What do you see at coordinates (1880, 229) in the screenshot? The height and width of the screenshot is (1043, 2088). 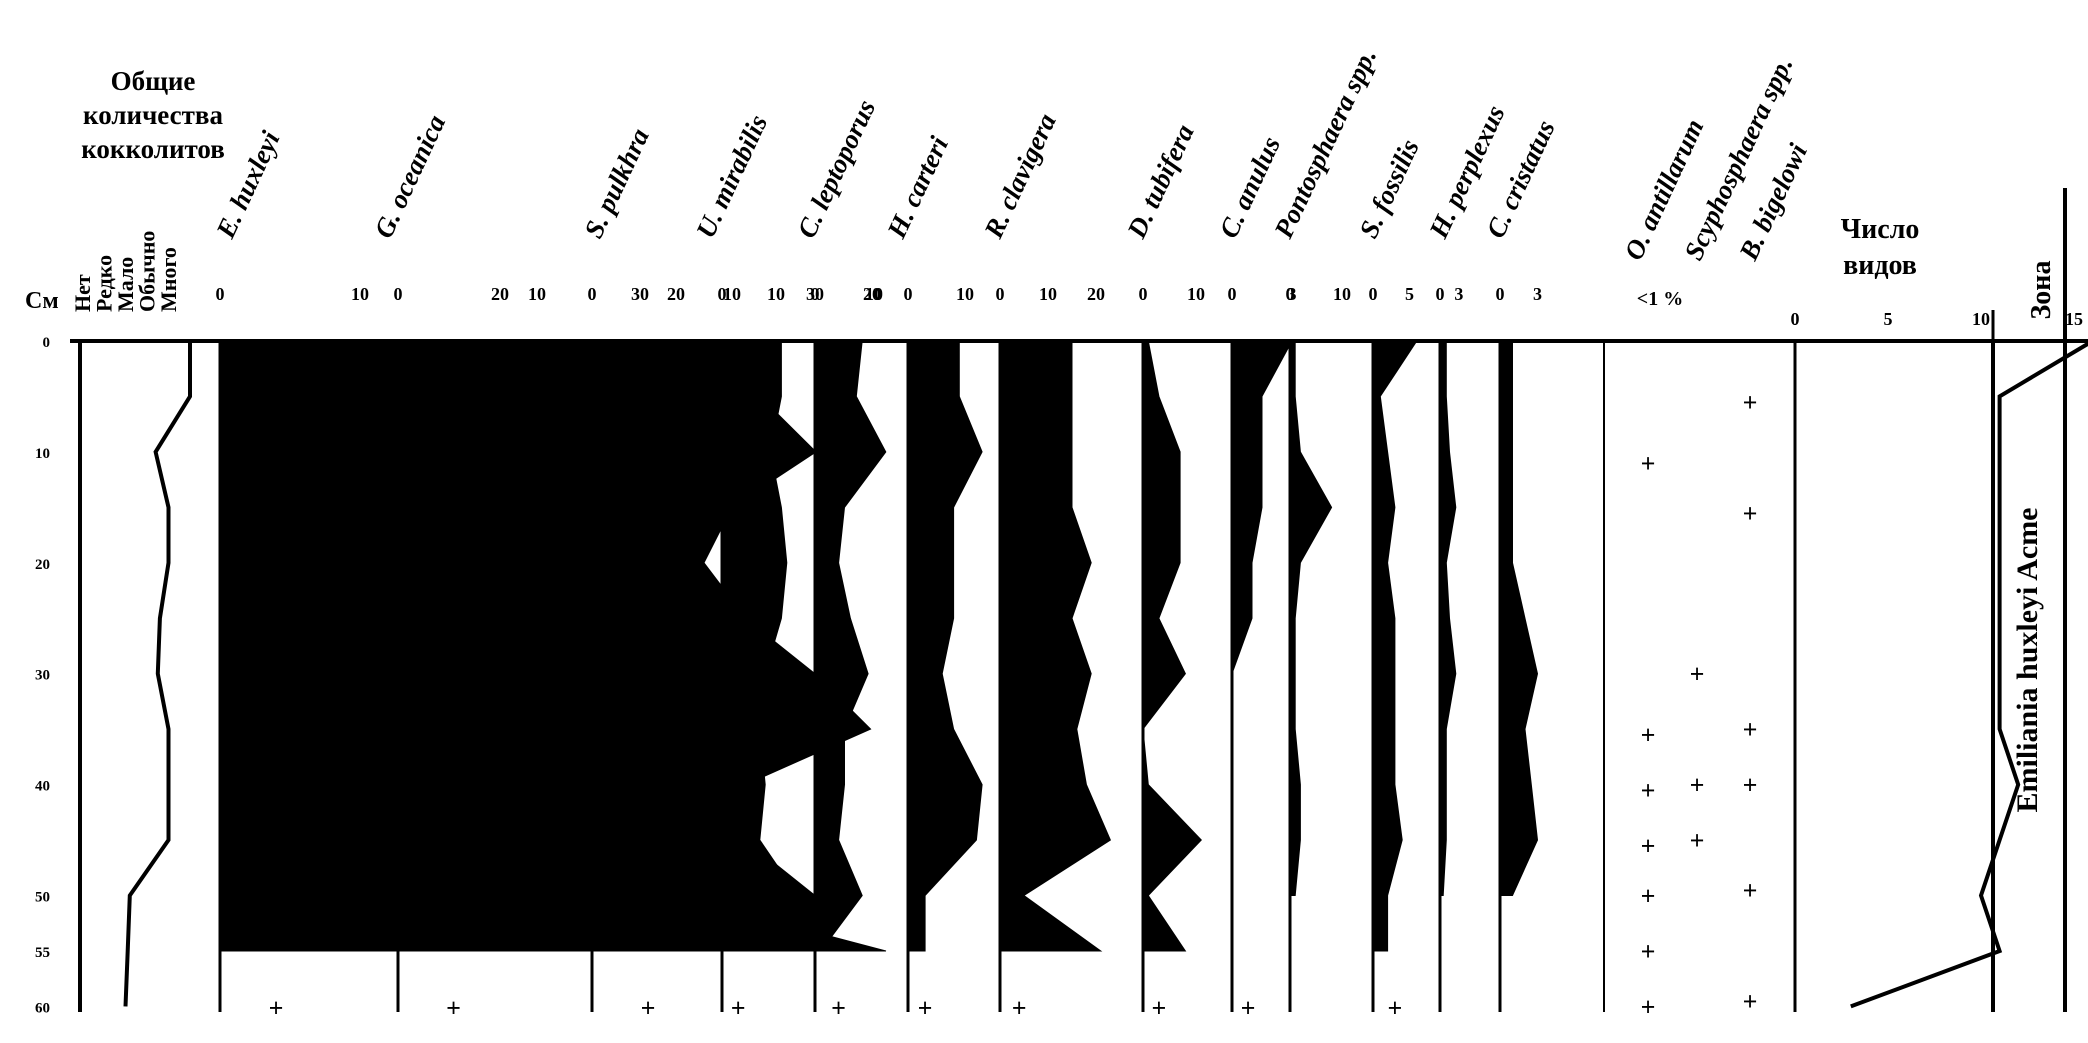 I see `species-count-title: Число` at bounding box center [1880, 229].